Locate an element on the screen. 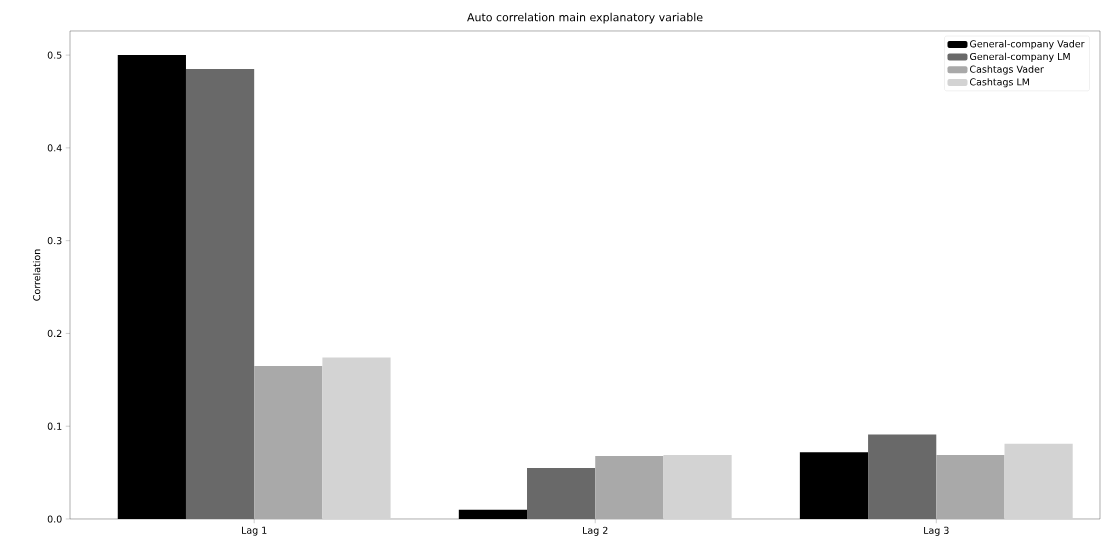 This screenshot has width=1115, height=552. y-axis-title: Correlation is located at coordinates (36, 275).